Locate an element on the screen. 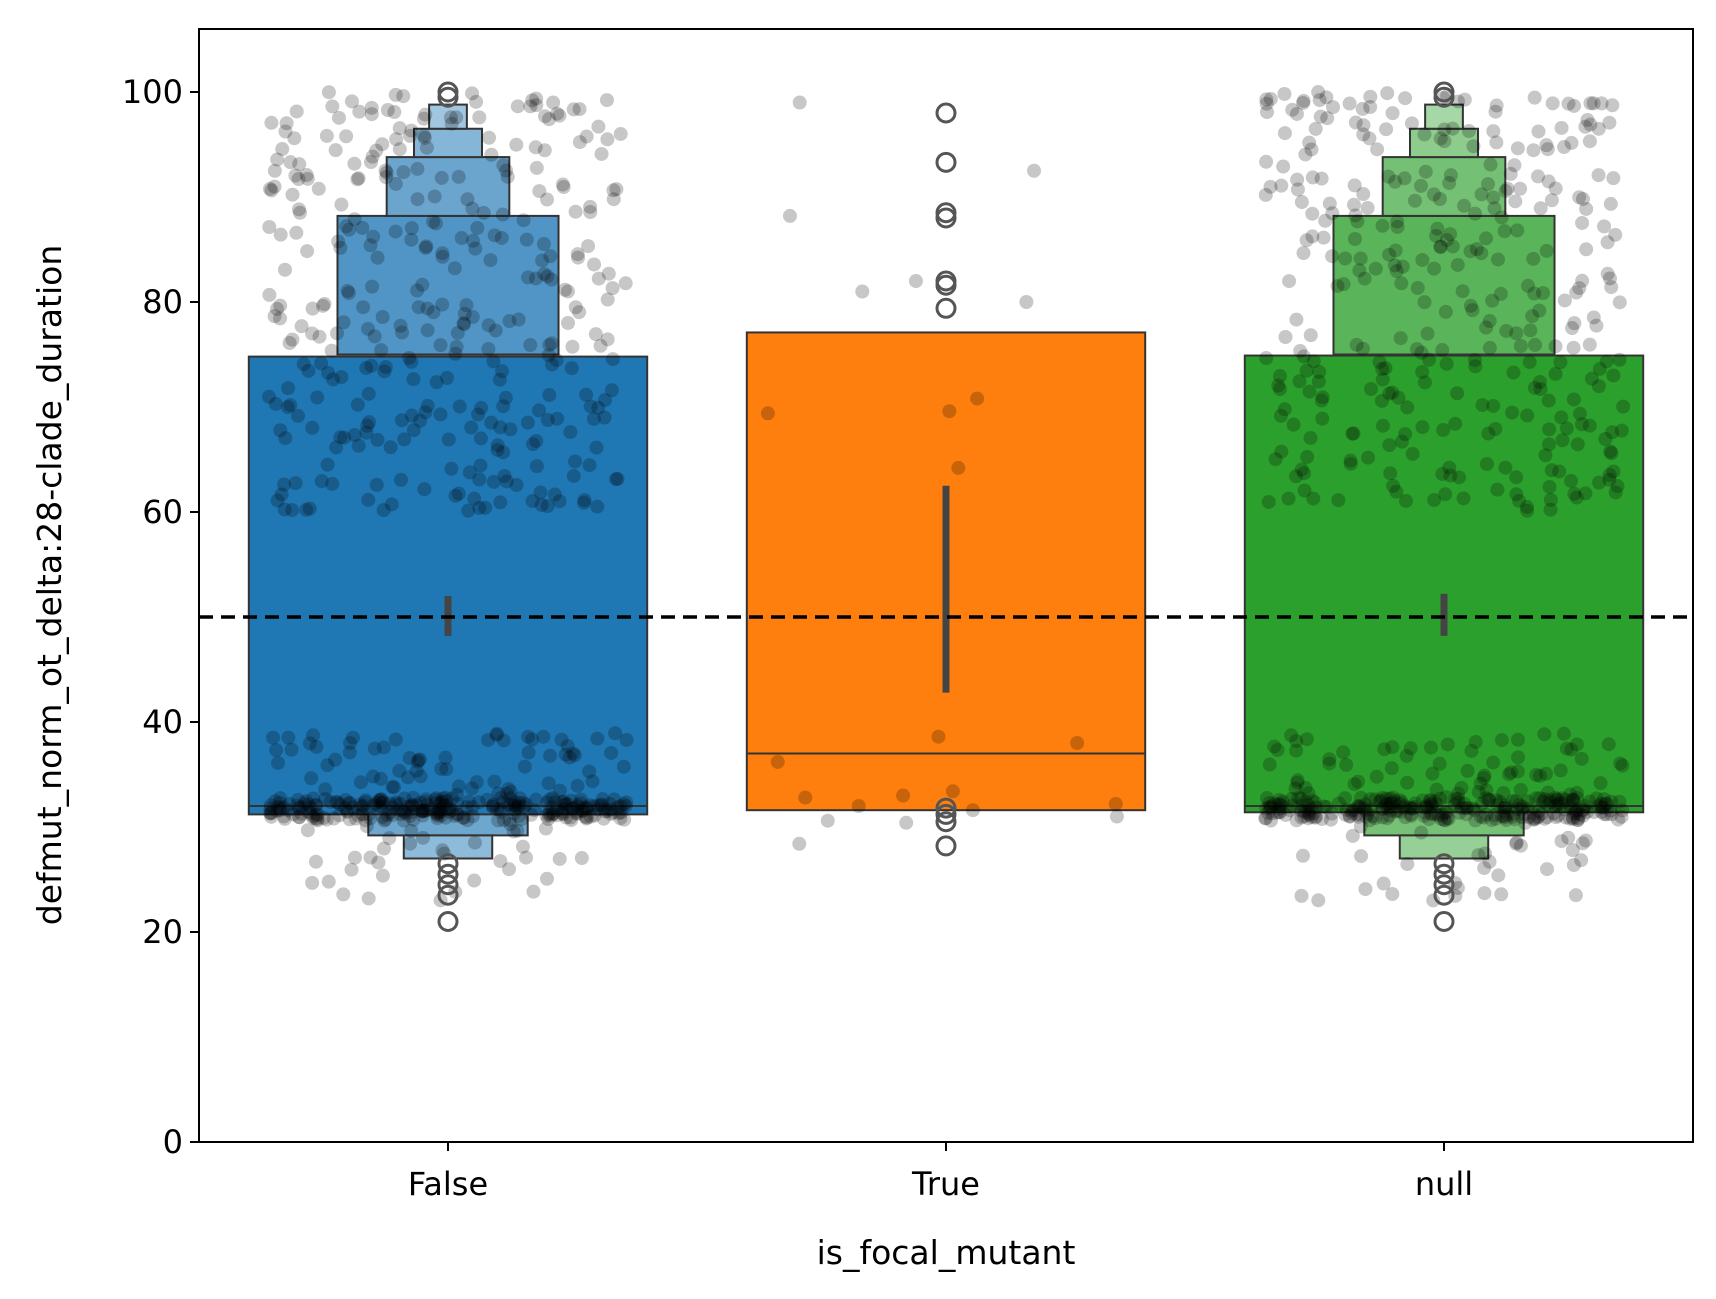 This screenshot has width=1716, height=1299. x-tick-label: True is located at coordinates (945, 1184).